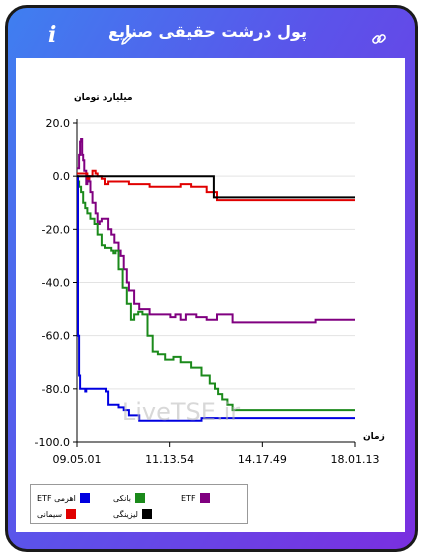 The width and height of the screenshot is (427, 559). What do you see at coordinates (169, 459) in the screenshot?
I see `x-tick-label: 11.13.54` at bounding box center [169, 459].